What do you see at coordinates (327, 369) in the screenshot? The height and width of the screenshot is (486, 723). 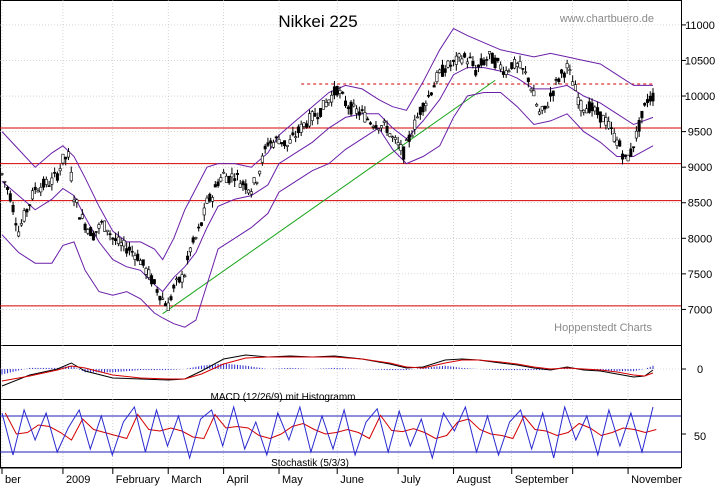 I see `macd-signal-line` at bounding box center [327, 369].